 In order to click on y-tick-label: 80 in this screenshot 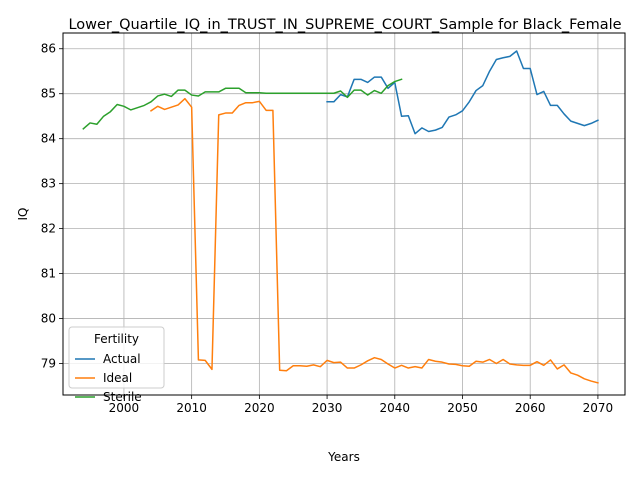, I will do `click(48, 319)`.